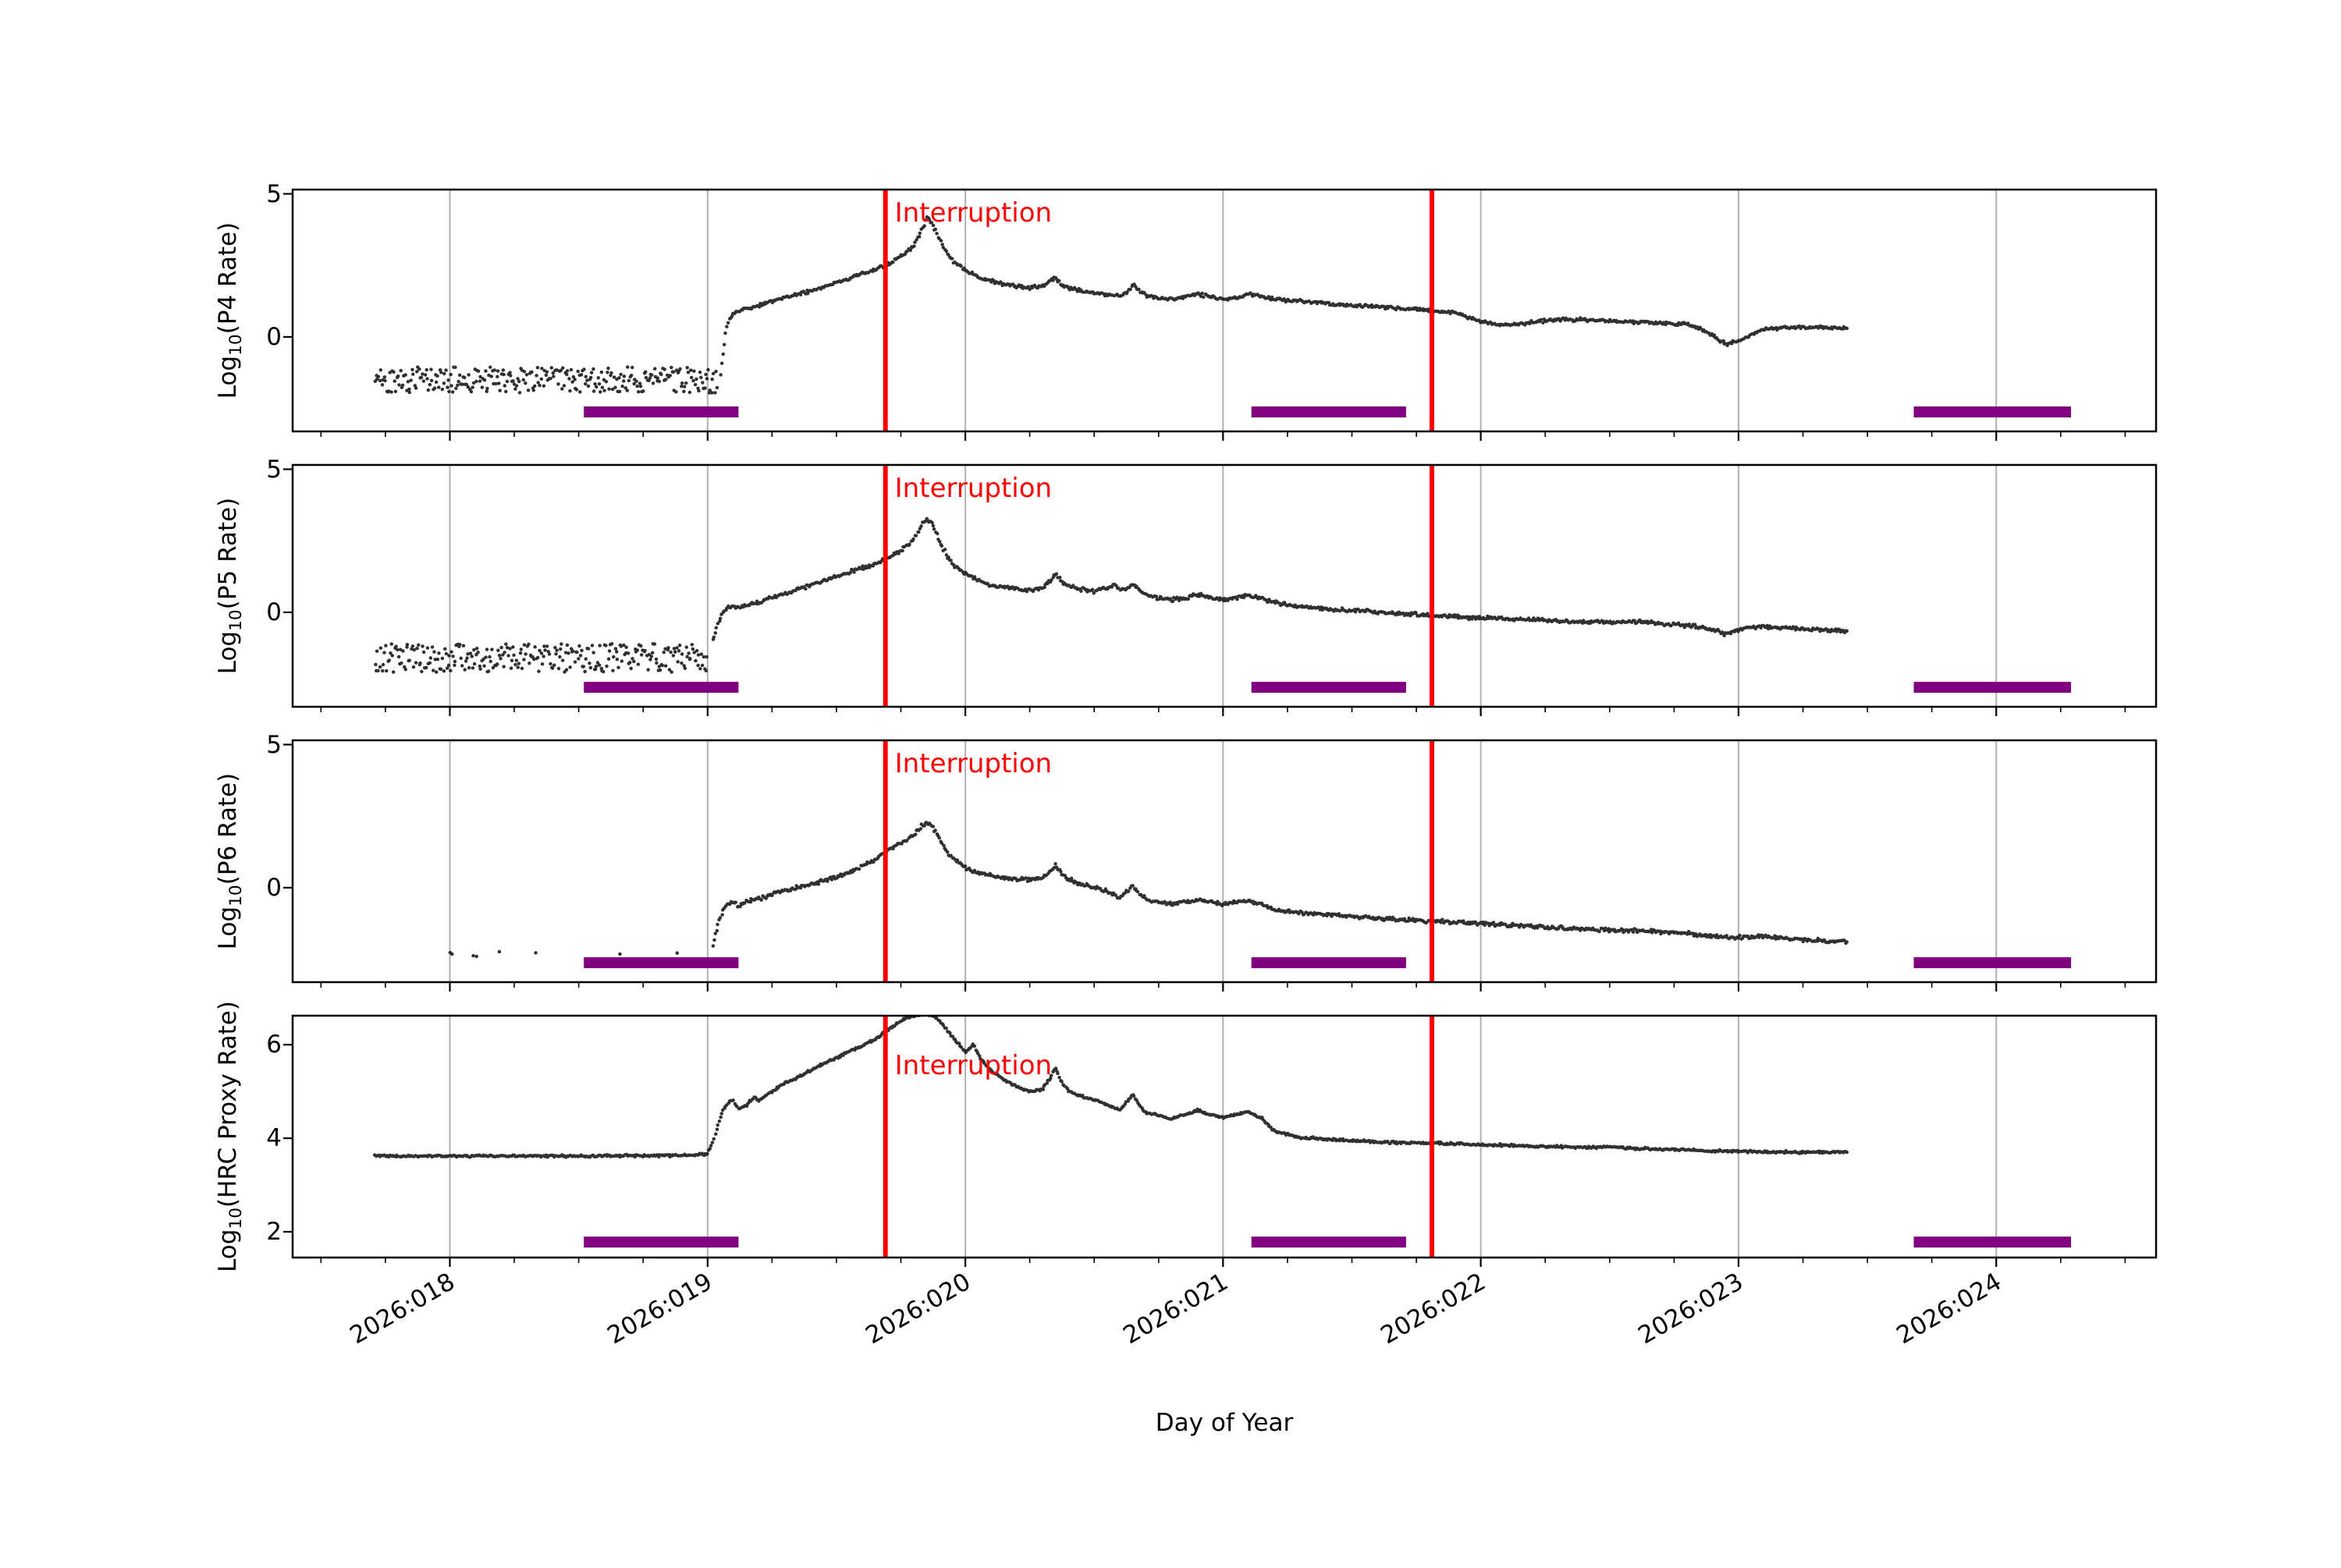 This screenshot has height=1568, width=2341. I want to click on interruption-label-p5: Interruption, so click(973, 489).